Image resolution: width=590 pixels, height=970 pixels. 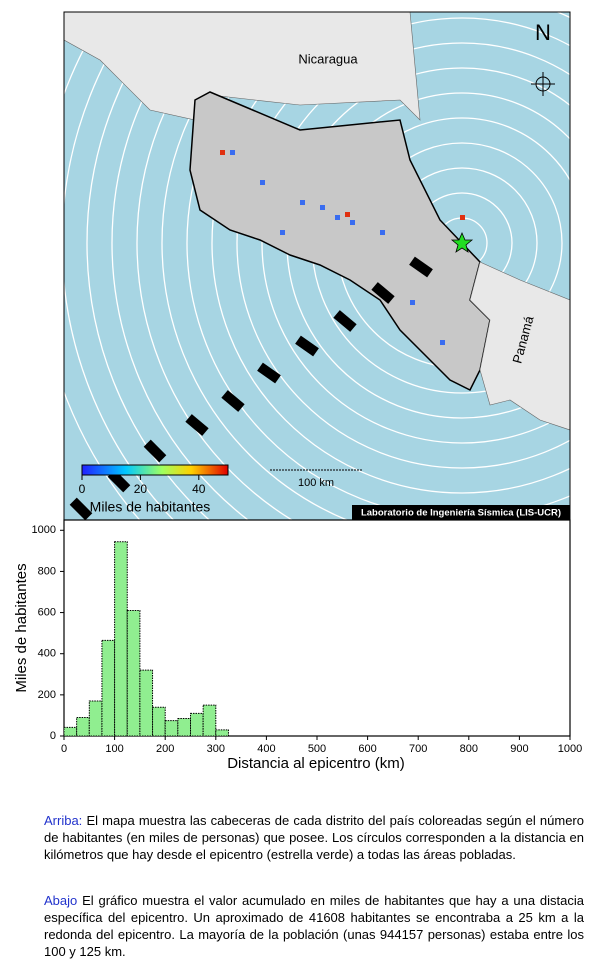 What do you see at coordinates (328, 58) in the screenshot?
I see `country-label: Nicaragua` at bounding box center [328, 58].